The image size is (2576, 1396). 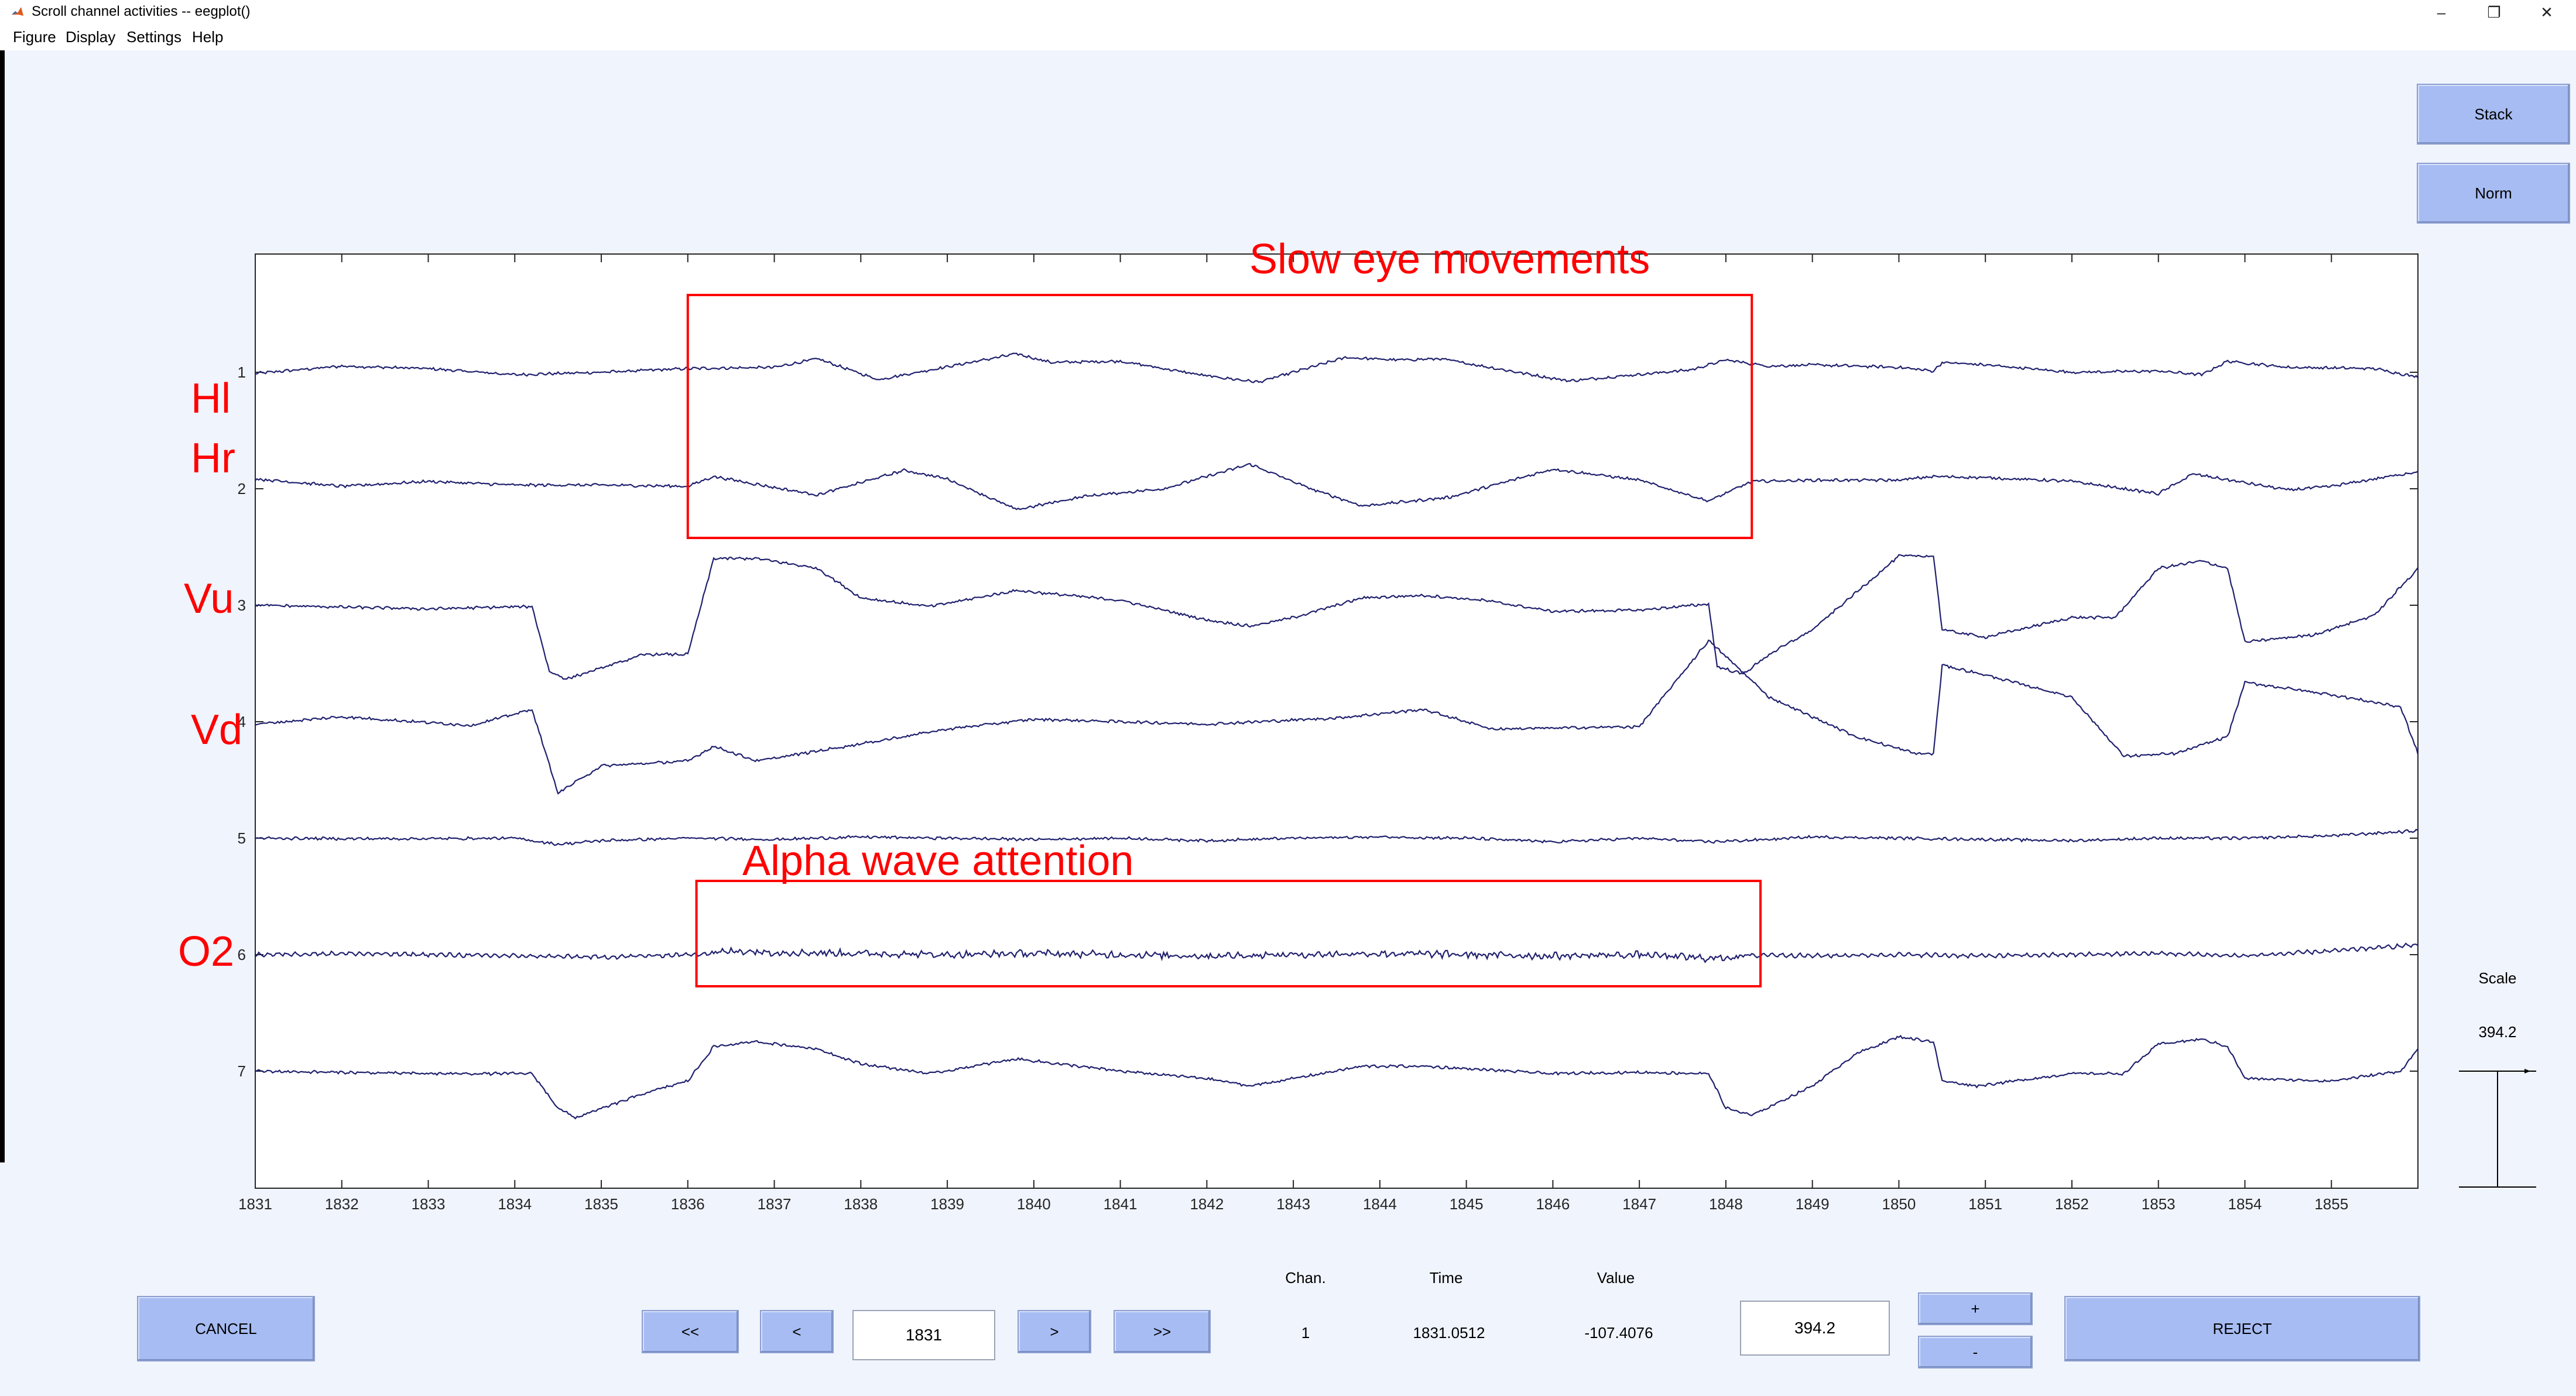 I want to click on stack-button: Stack, so click(x=2493, y=115).